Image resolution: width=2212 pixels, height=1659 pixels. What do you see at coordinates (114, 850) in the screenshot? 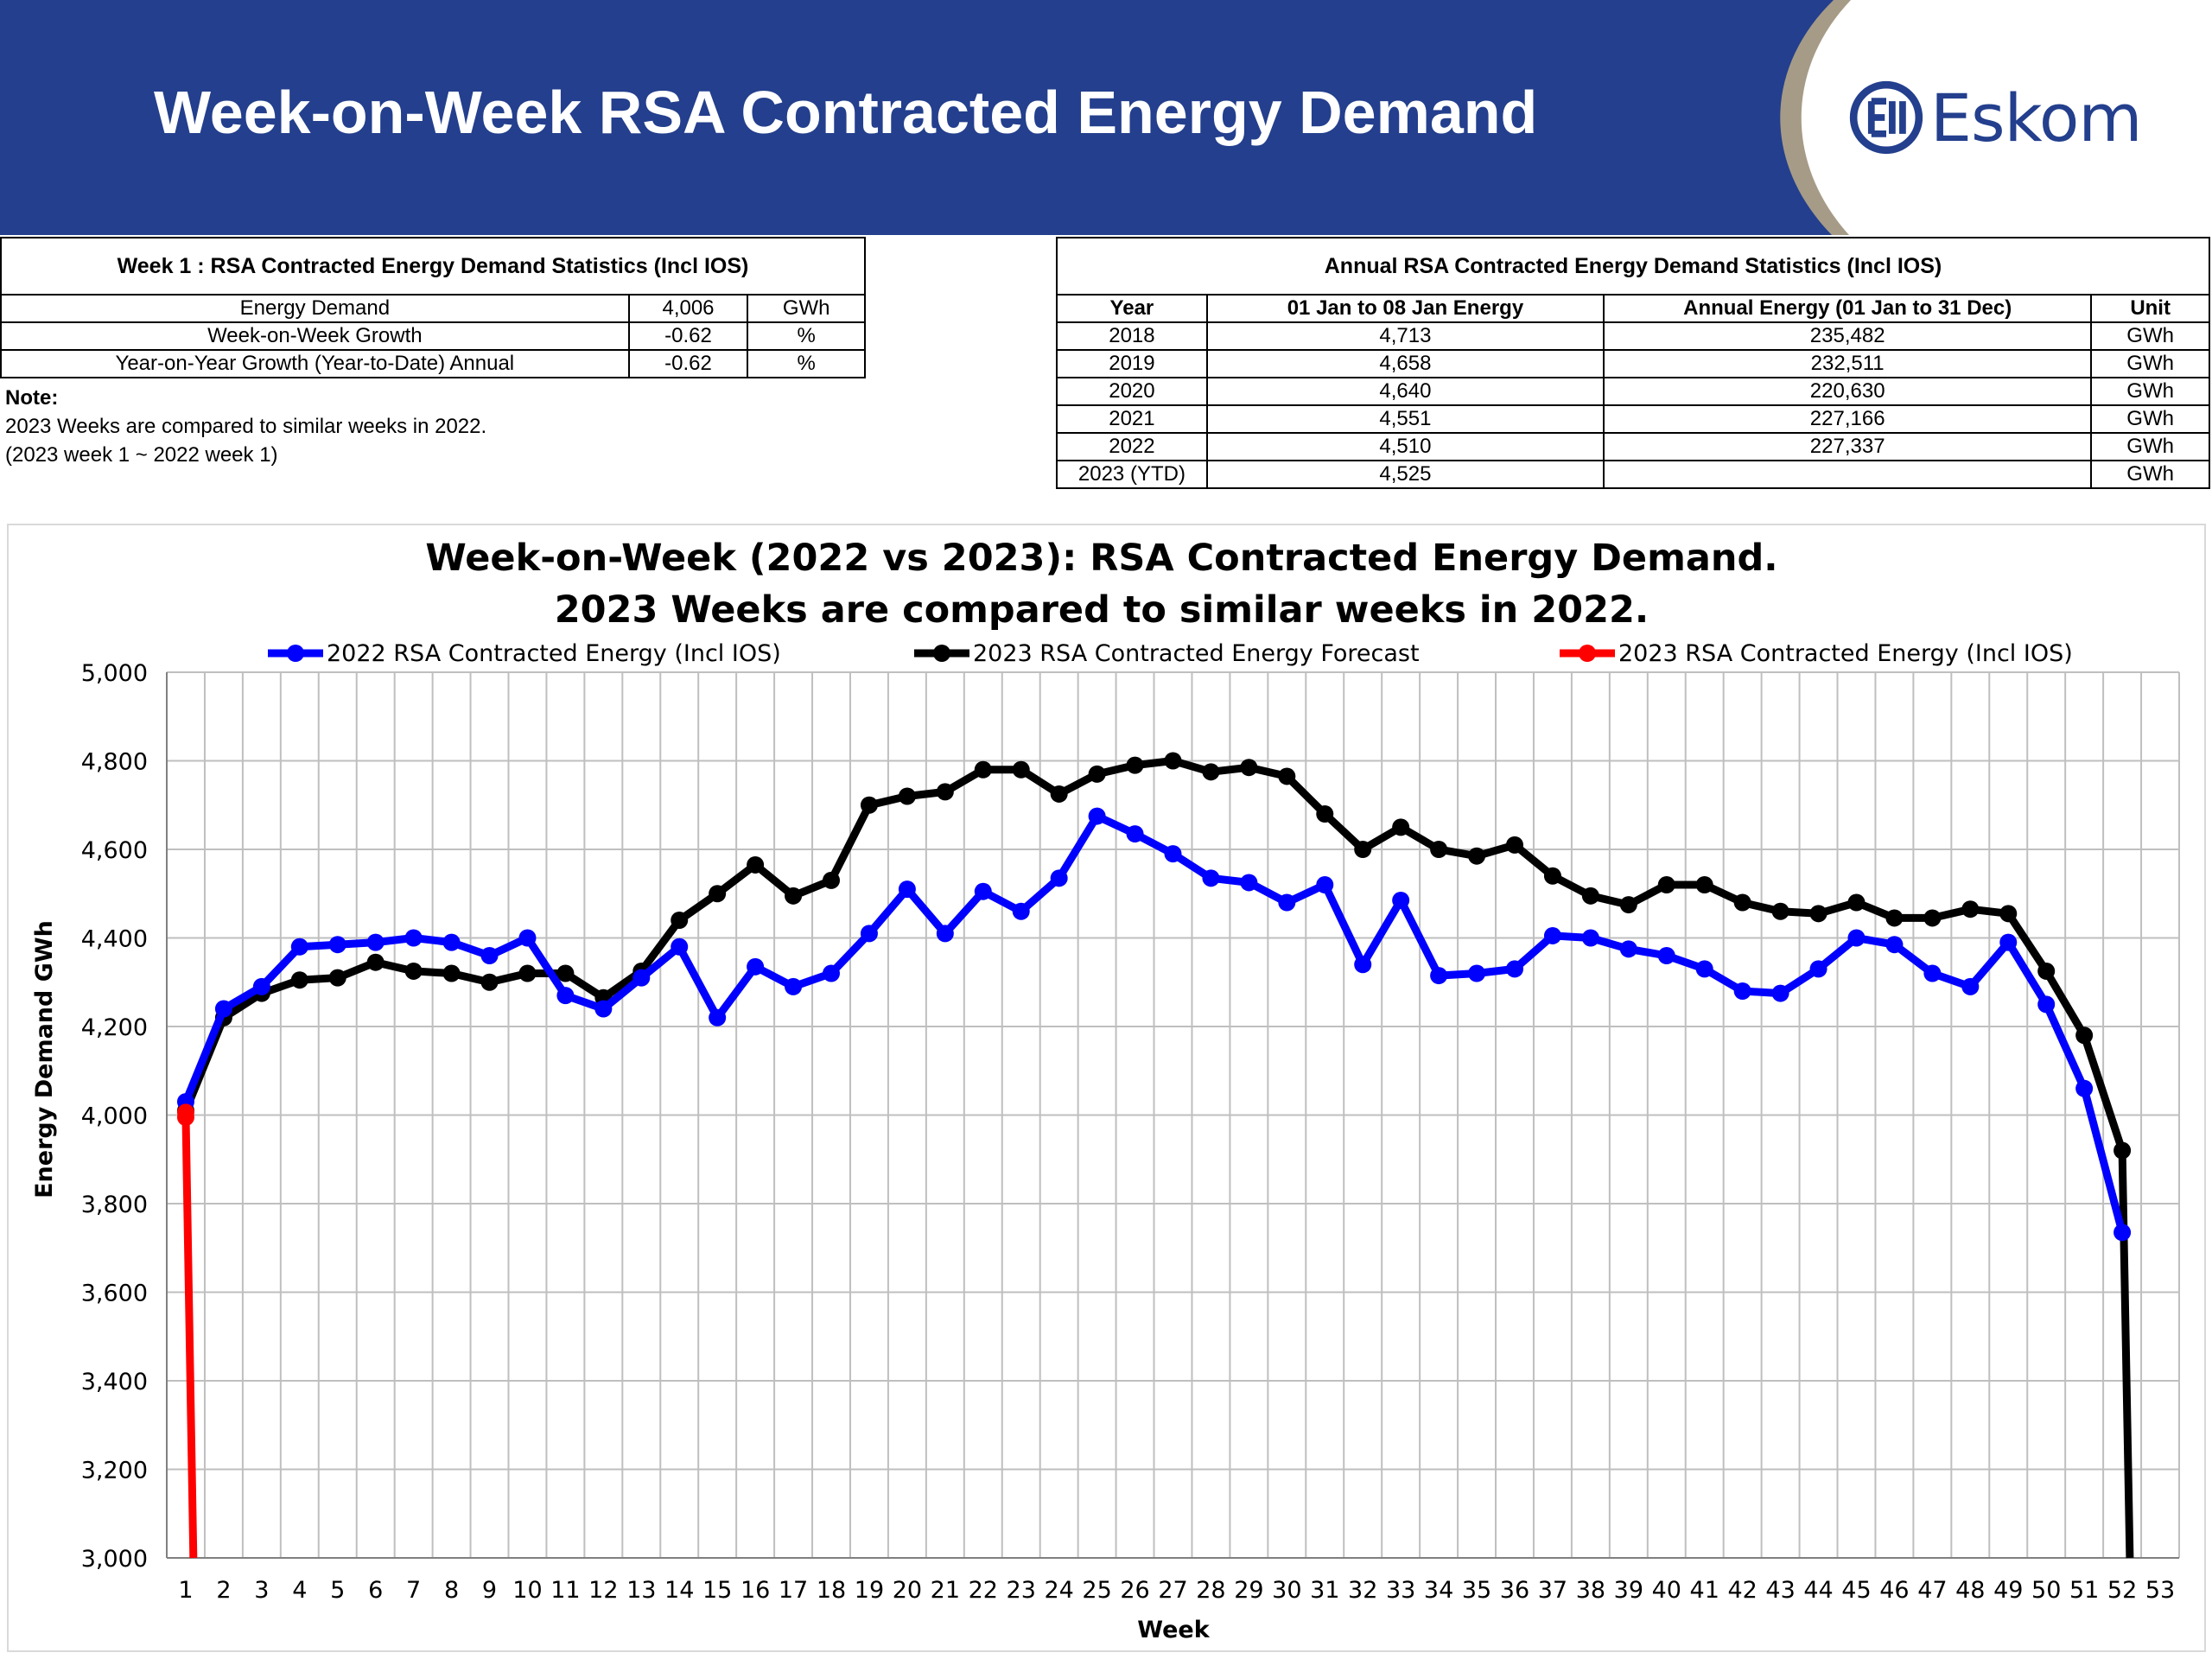
I see `y-tick-label: 4,600` at bounding box center [114, 850].